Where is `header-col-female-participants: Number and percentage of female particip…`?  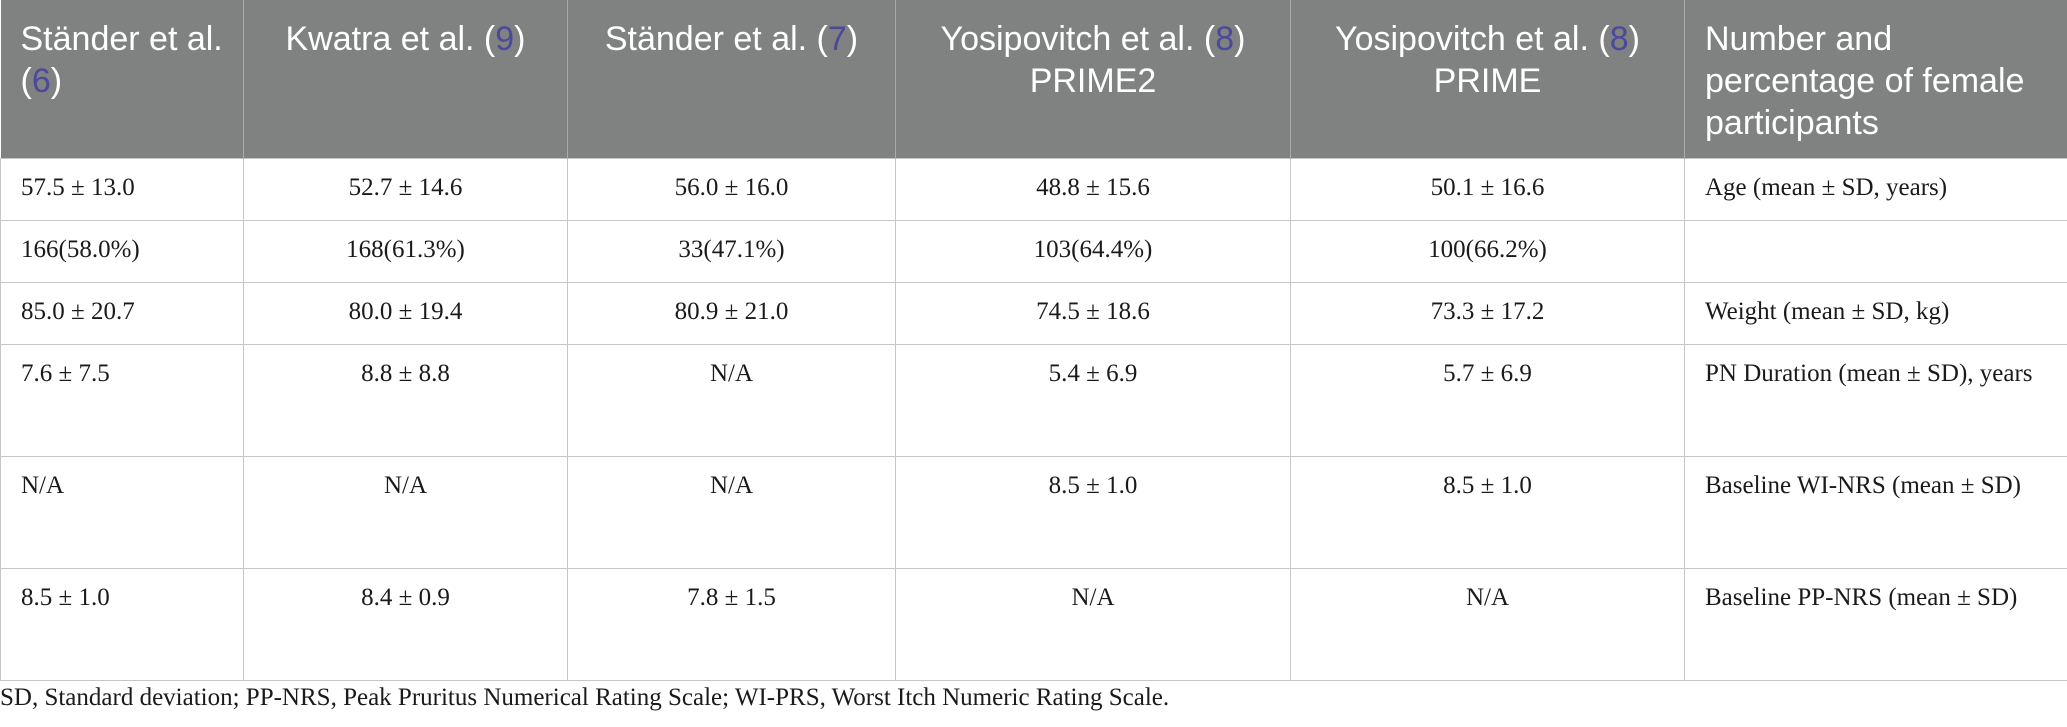
header-col-female-participants: Number and percentage of female particip… is located at coordinates (1875, 79).